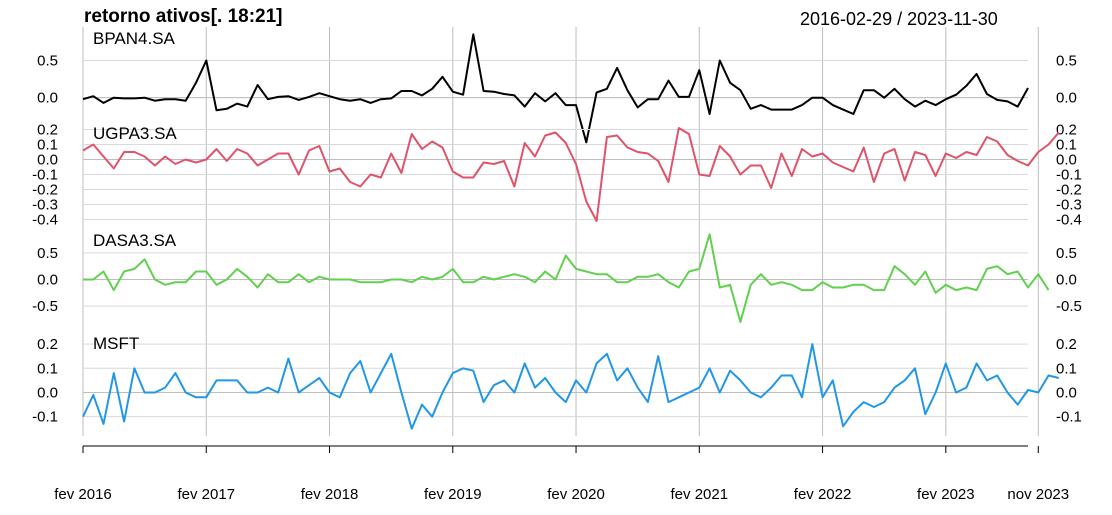  What do you see at coordinates (946, 494) in the screenshot?
I see `x-tick-label: fev 2023` at bounding box center [946, 494].